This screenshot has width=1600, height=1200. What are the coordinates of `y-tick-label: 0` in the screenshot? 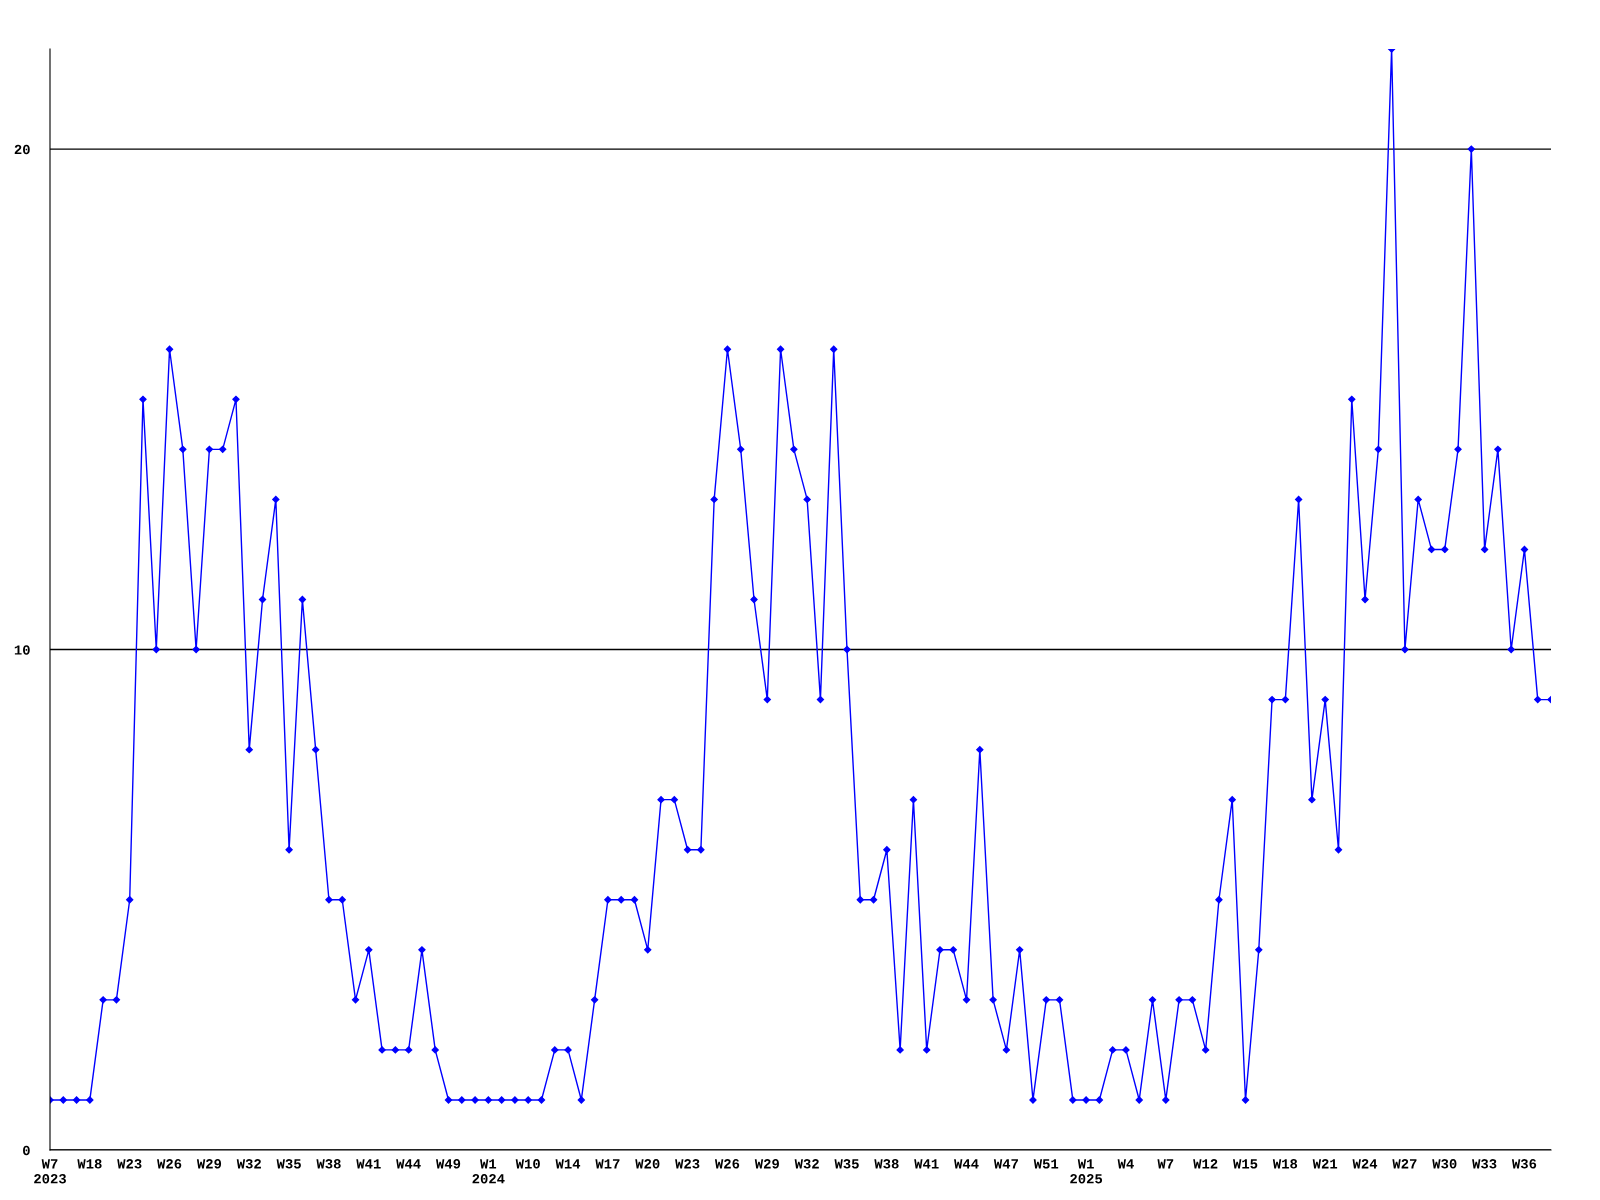 It's located at (26, 1150).